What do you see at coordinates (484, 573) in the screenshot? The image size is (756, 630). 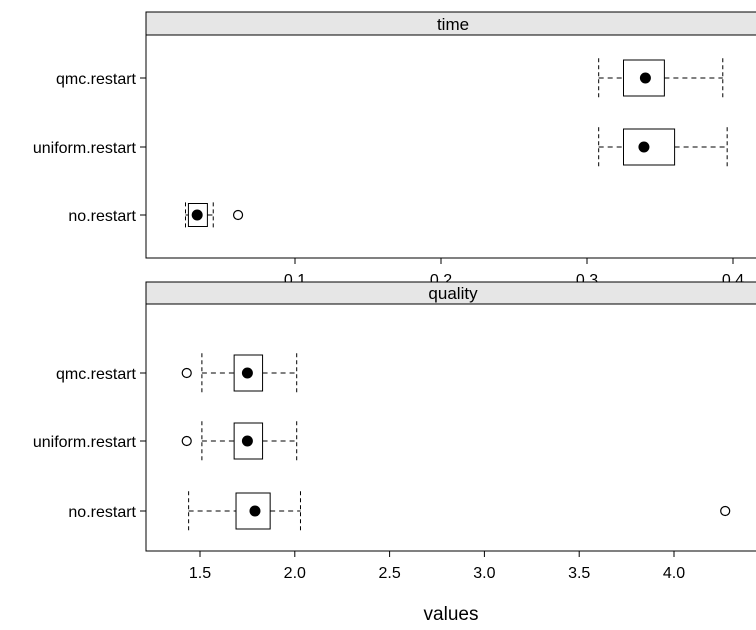 I see `x-tick-label: 3.0` at bounding box center [484, 573].